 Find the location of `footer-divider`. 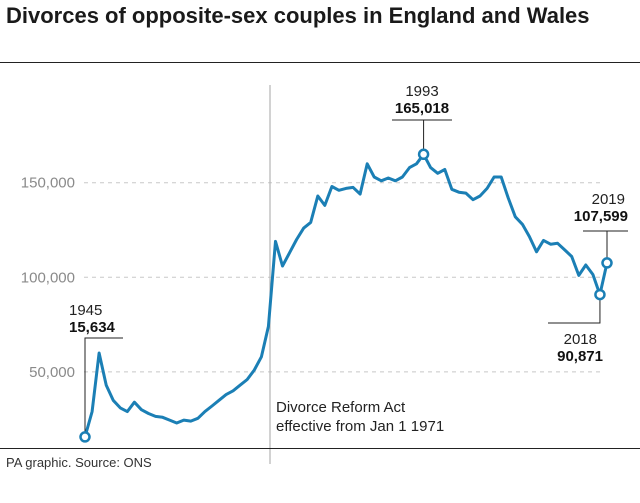

footer-divider is located at coordinates (320, 448).